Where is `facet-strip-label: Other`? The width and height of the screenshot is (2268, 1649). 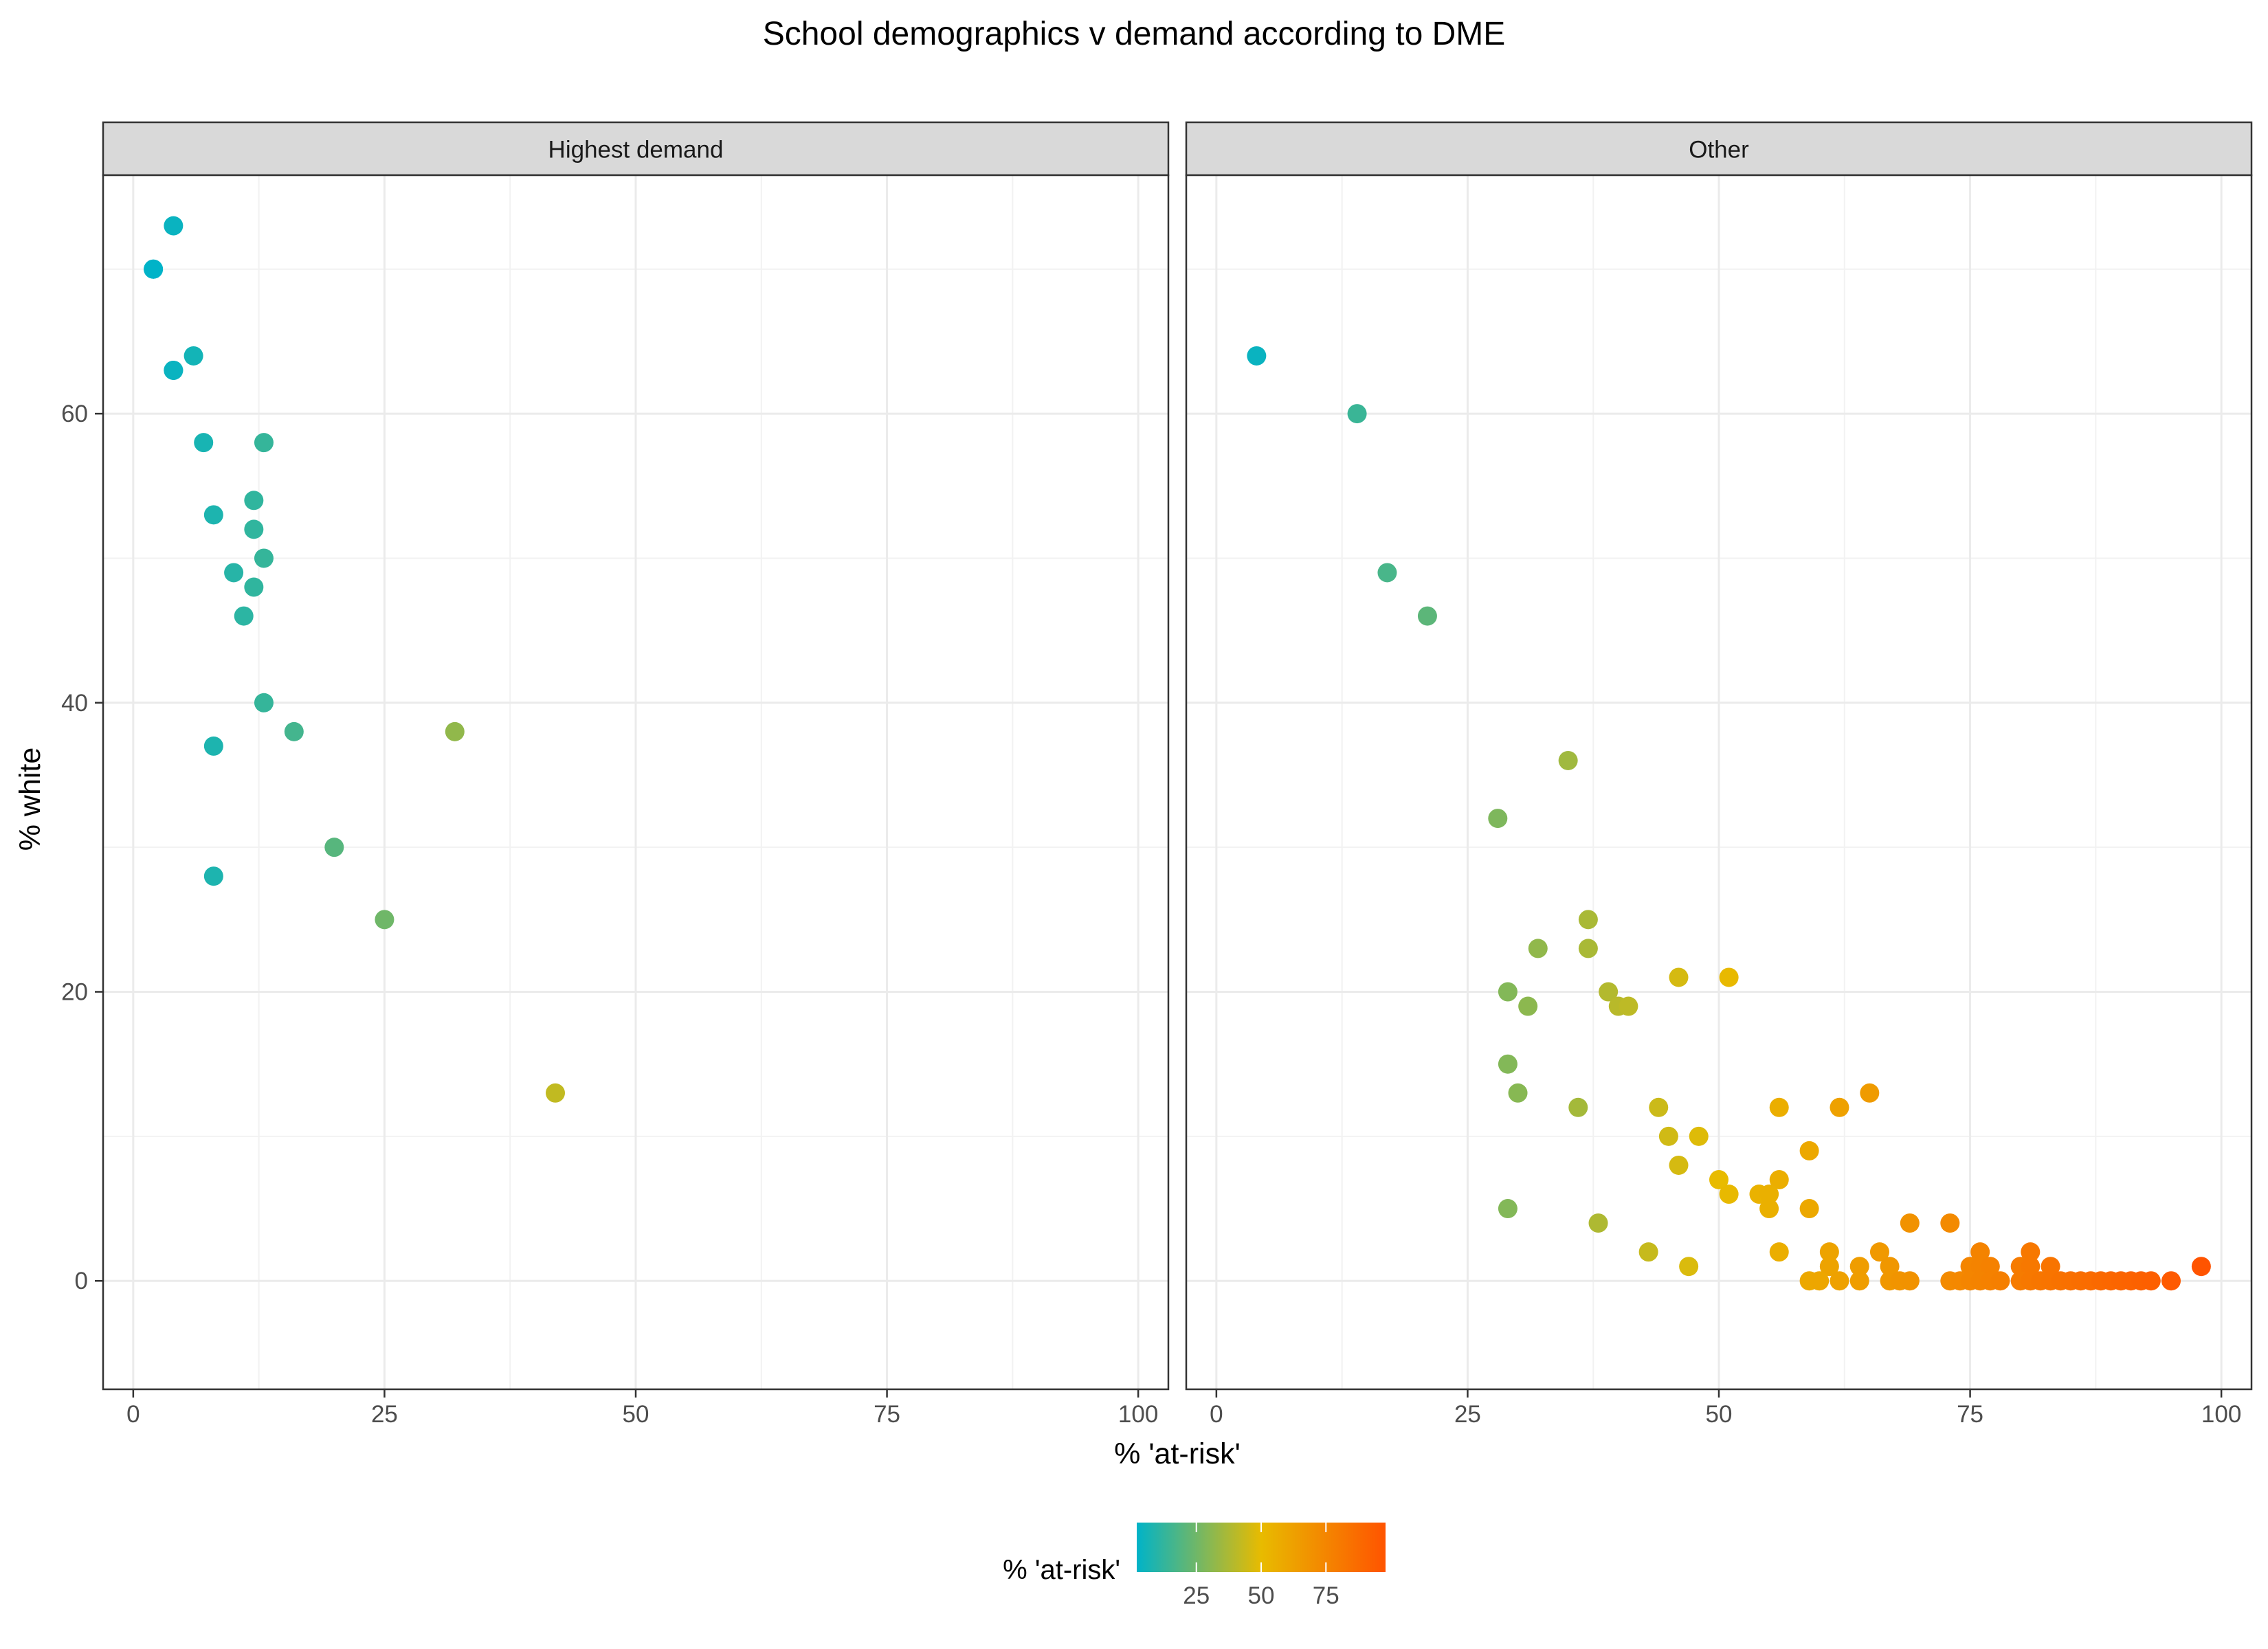
facet-strip-label: Other is located at coordinates (1719, 150).